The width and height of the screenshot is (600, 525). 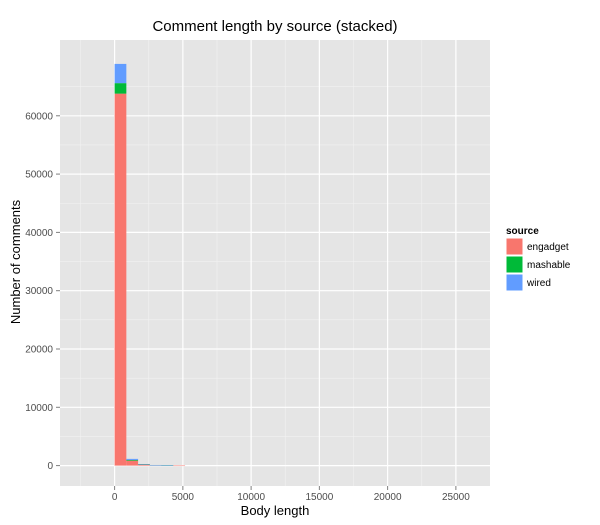 I want to click on x-tick-label: 0, so click(x=115, y=497).